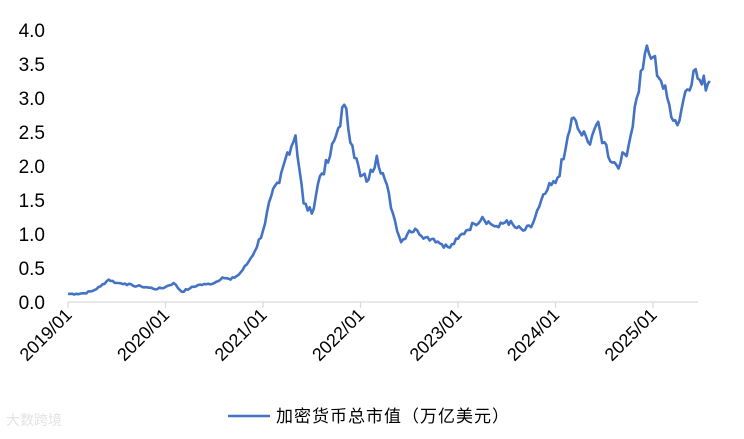 Image resolution: width=744 pixels, height=439 pixels. I want to click on y-axis: 0.0 0.5 1.0 1.5 2.0 2.5 3.0 3.5 4.0, so click(32, 167).